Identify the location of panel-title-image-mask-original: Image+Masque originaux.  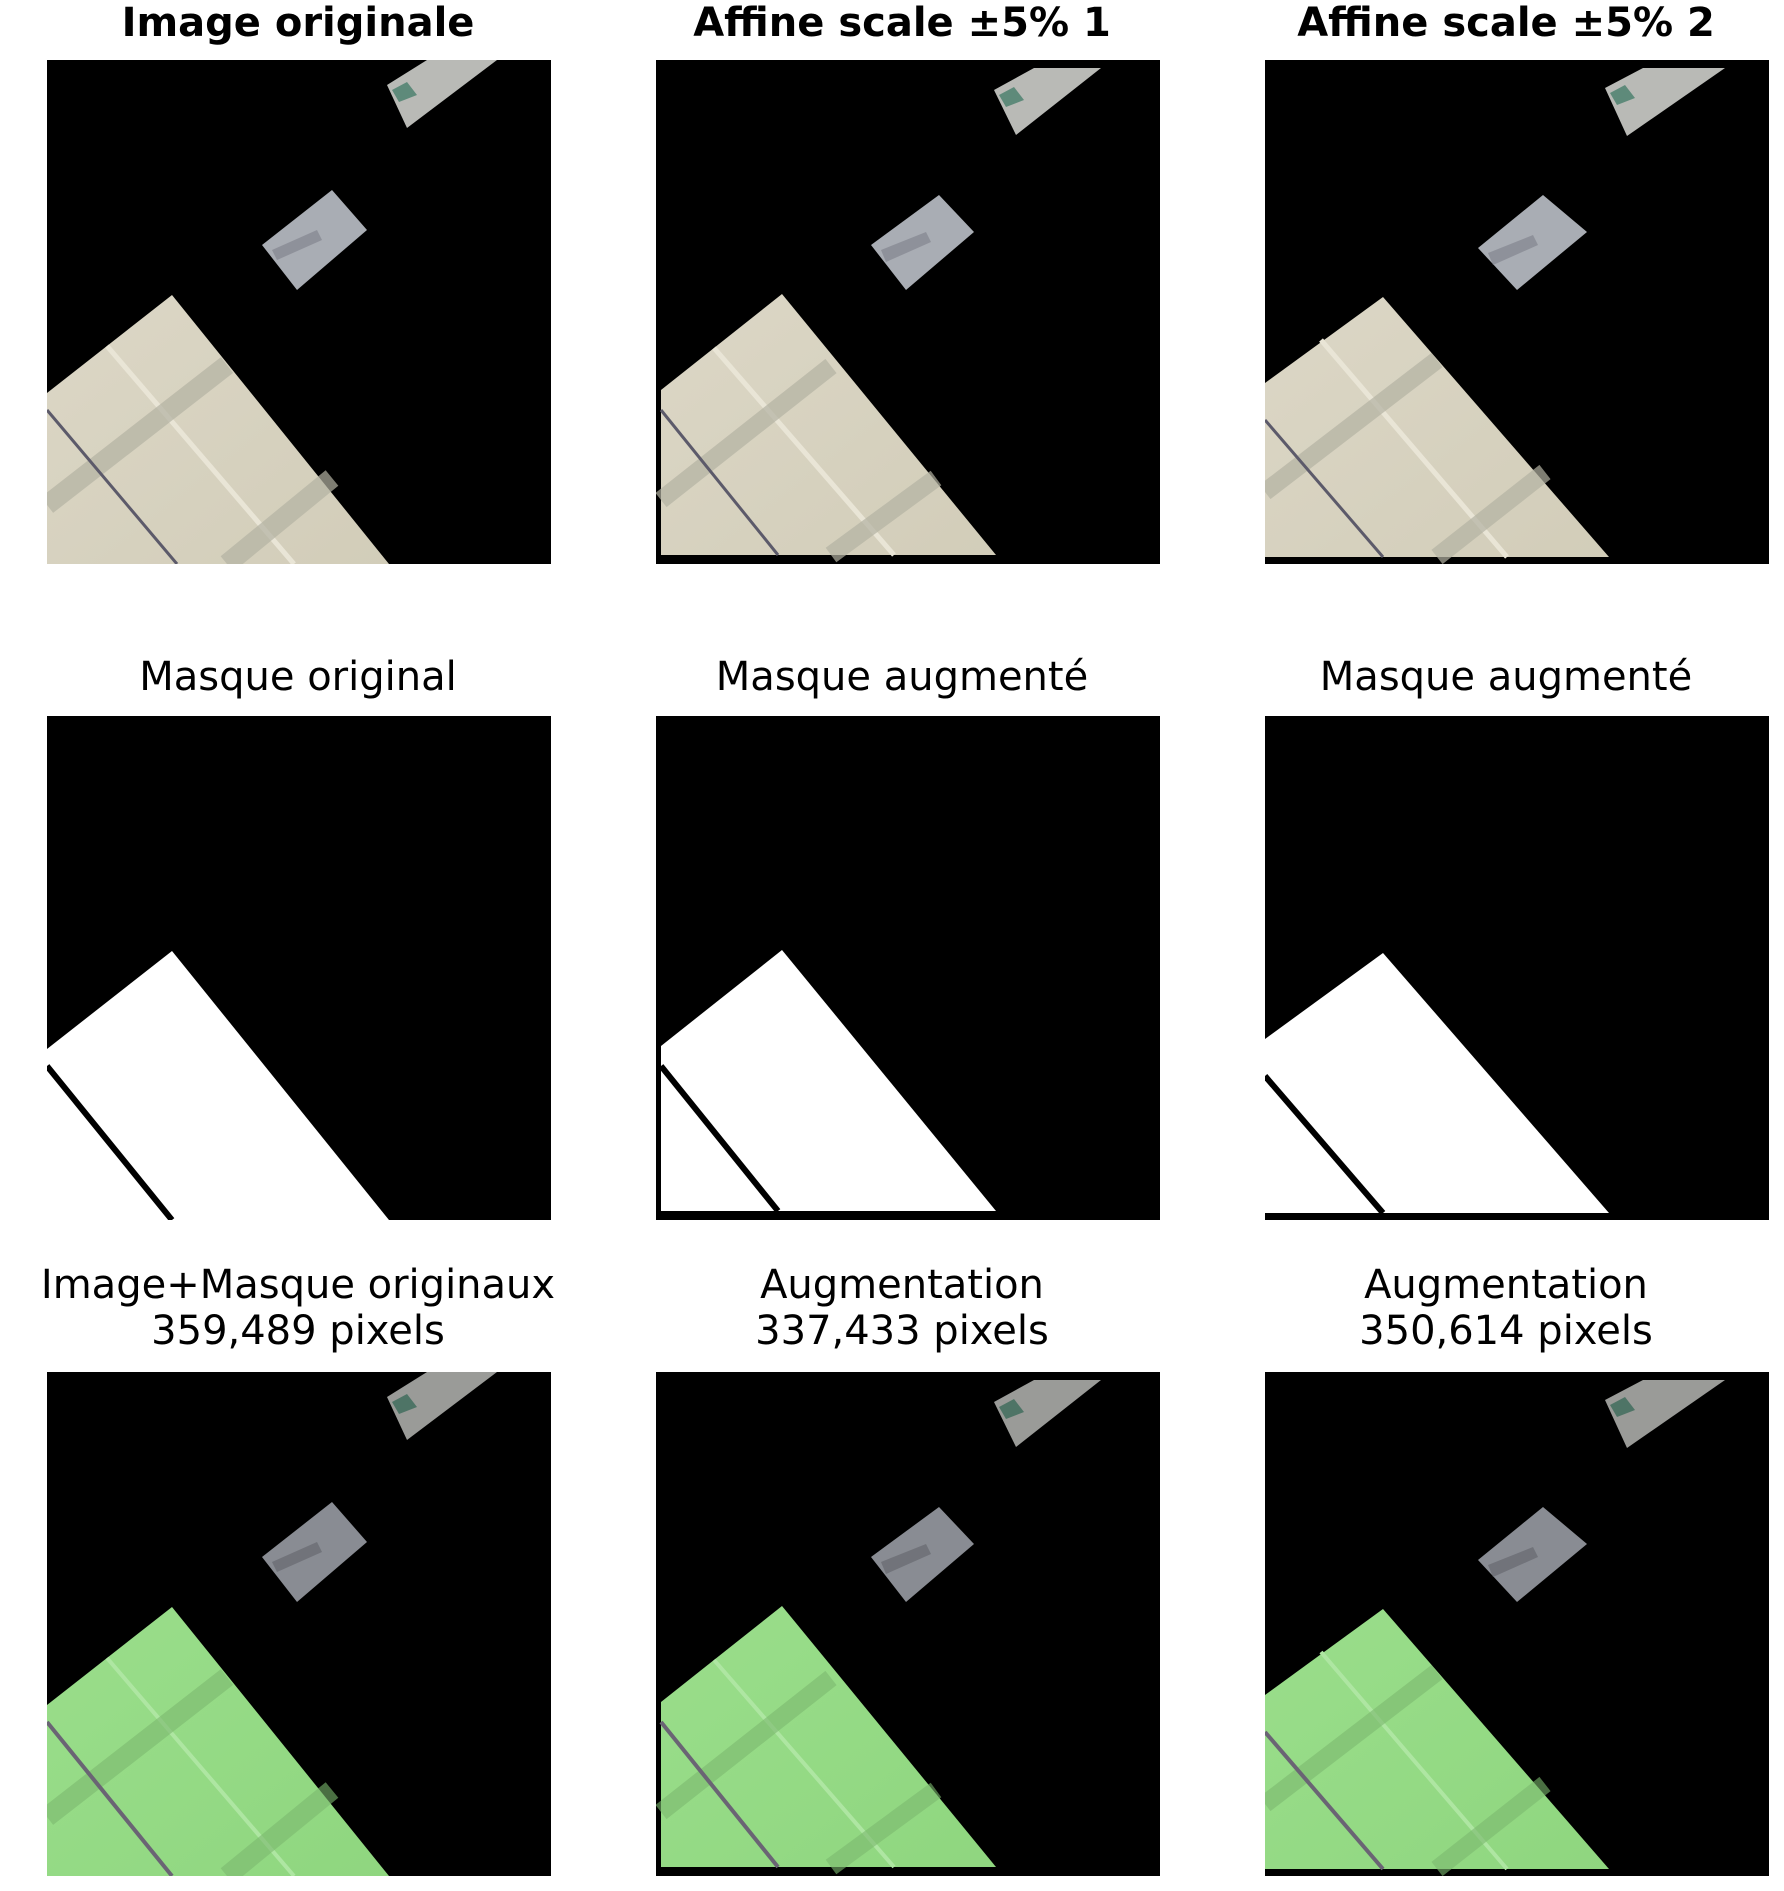
(298, 1285).